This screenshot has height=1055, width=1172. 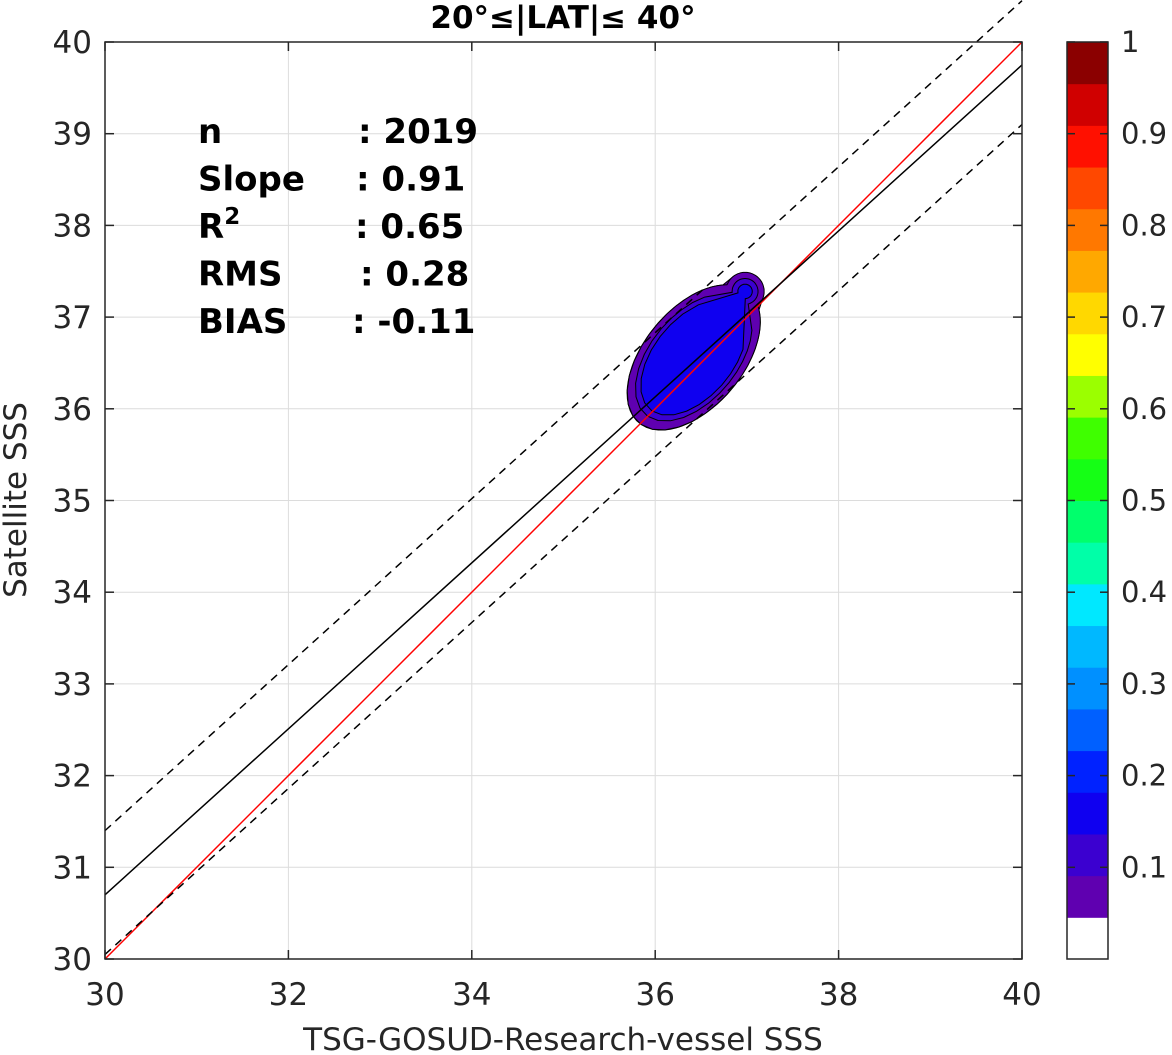 I want to click on colorbar-tick-label: 0.7, so click(x=1144, y=317).